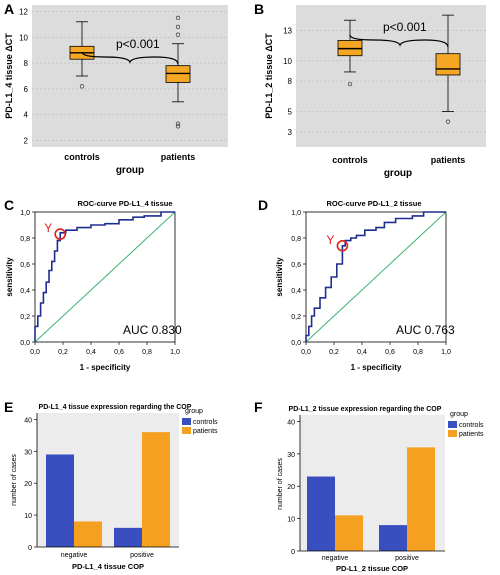 The image size is (500, 575). Describe the element at coordinates (48, 228) in the screenshot. I see `cutoff-marker-label-c: Y` at that location.